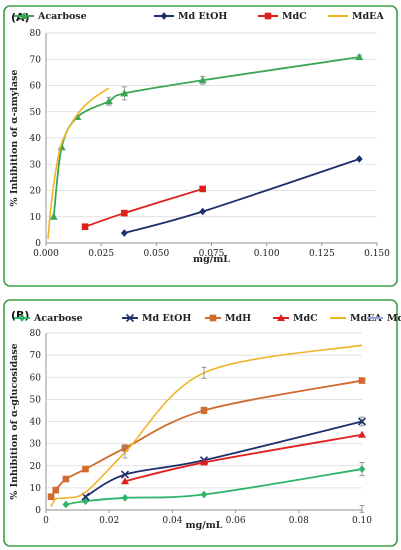 This screenshot has height=550, width=401. What do you see at coordinates (212, 254) in the screenshot?
I see `x-tick-label: 0.075` at bounding box center [212, 254].